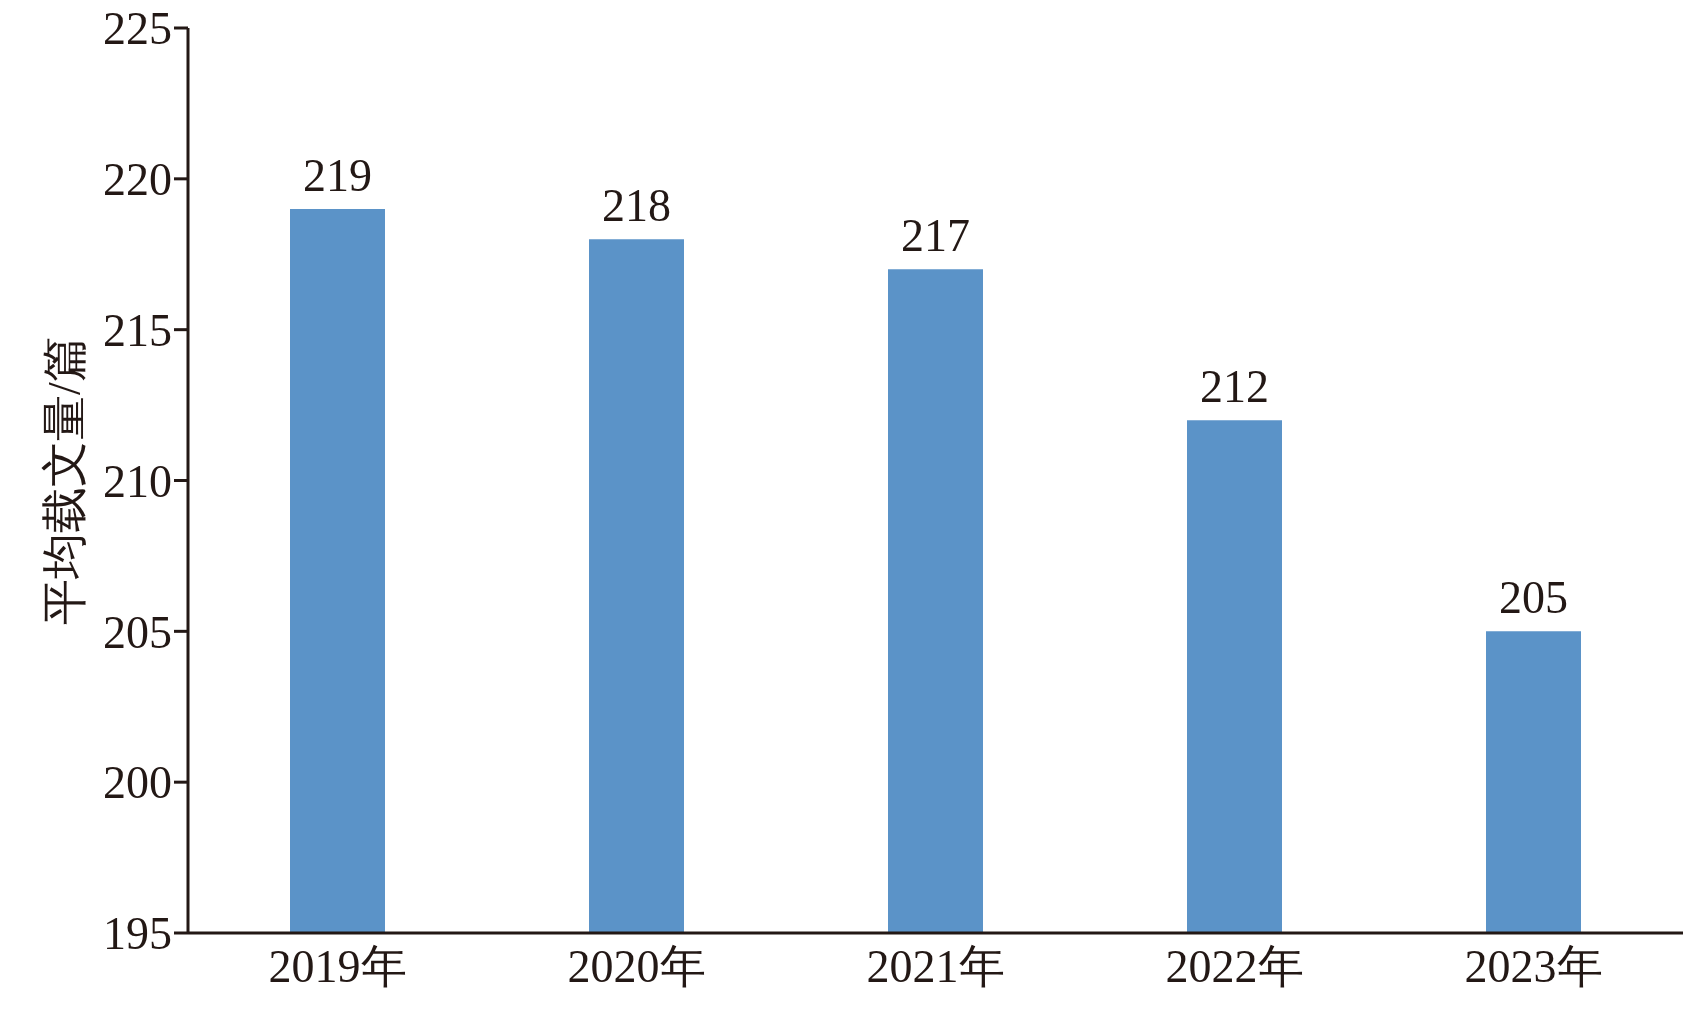 Image resolution: width=1701 pixels, height=1022 pixels. What do you see at coordinates (1234, 387) in the screenshot?
I see `data-label: 212` at bounding box center [1234, 387].